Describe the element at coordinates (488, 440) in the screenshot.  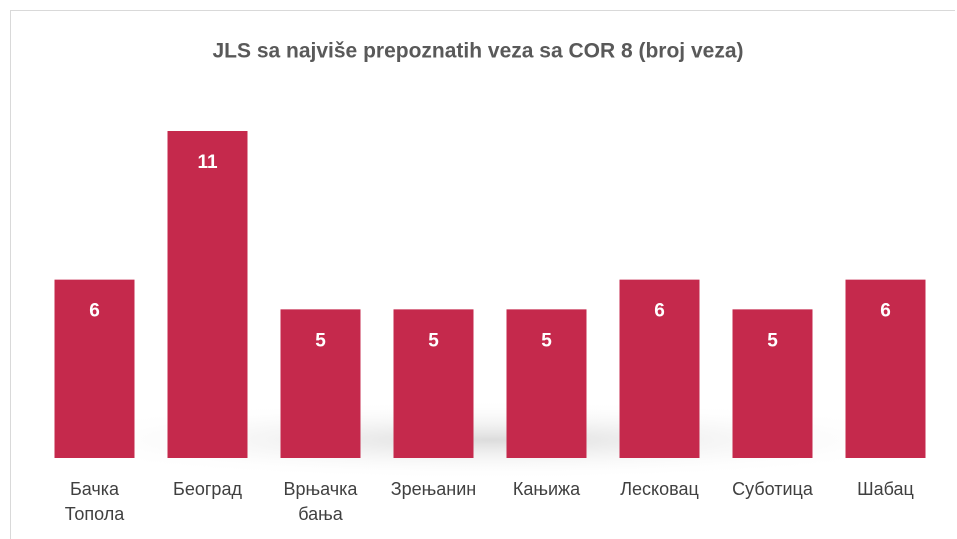
I see `floor-shadow` at that location.